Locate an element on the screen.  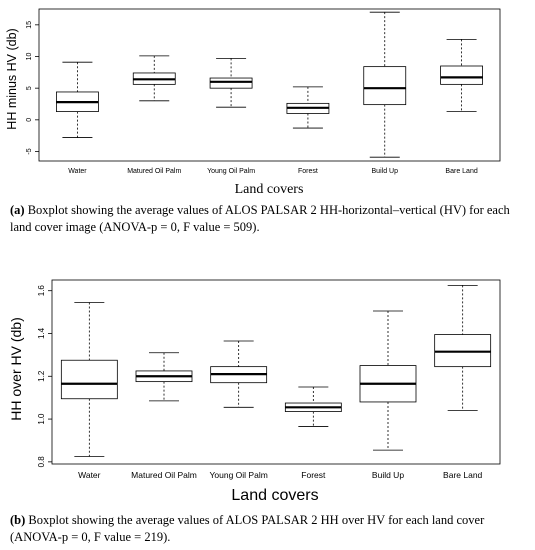
y-tick-label: 10 is located at coordinates (29, 57).